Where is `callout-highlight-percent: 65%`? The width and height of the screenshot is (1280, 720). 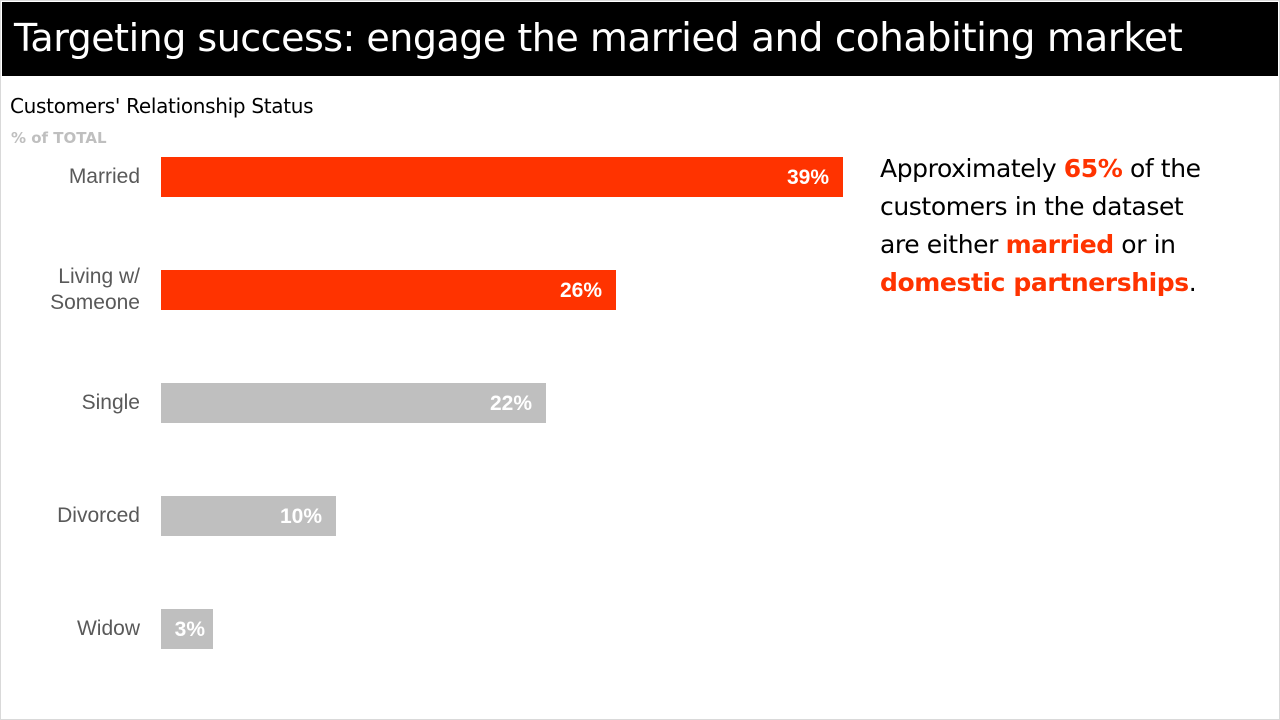
callout-highlight-percent: 65% is located at coordinates (1093, 168).